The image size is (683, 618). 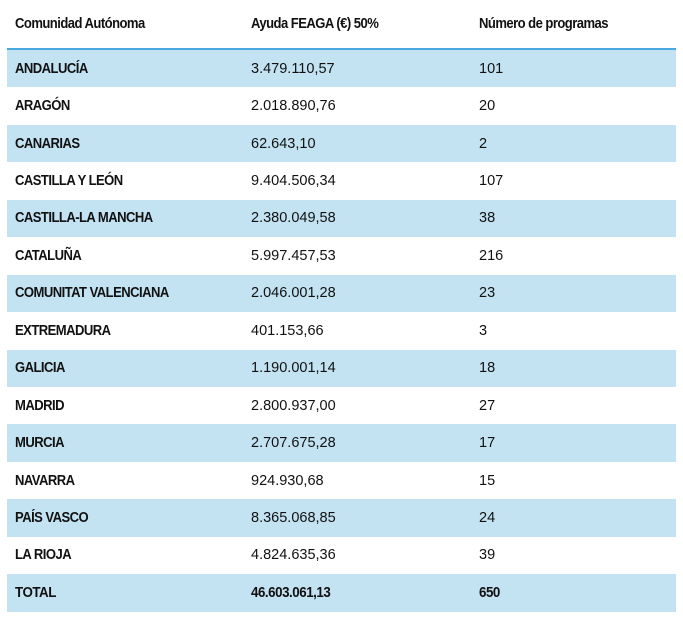 What do you see at coordinates (293, 181) in the screenshot?
I see `ayuda-cell: 9.404.506,34` at bounding box center [293, 181].